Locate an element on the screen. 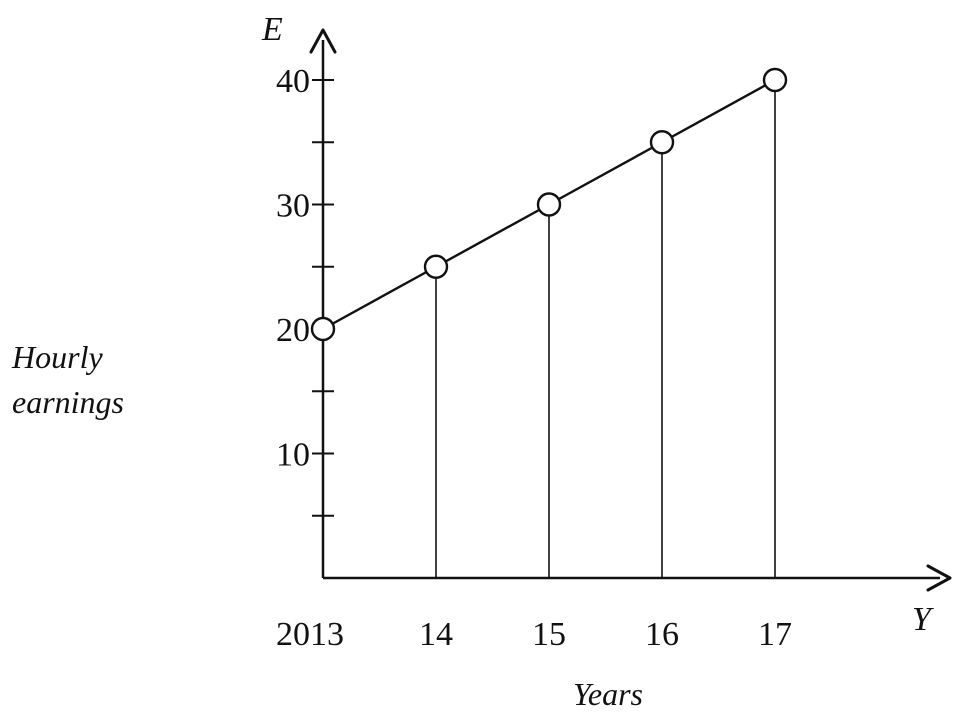  x-tick-label-17: 17 is located at coordinates (775, 634).